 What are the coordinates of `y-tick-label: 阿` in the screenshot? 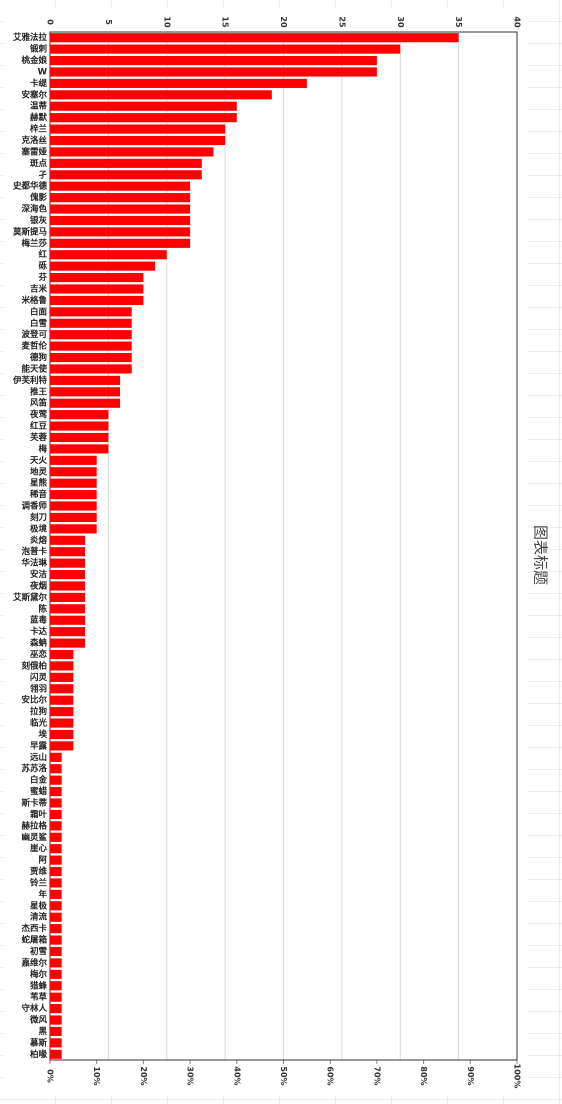 It's located at (42, 861).